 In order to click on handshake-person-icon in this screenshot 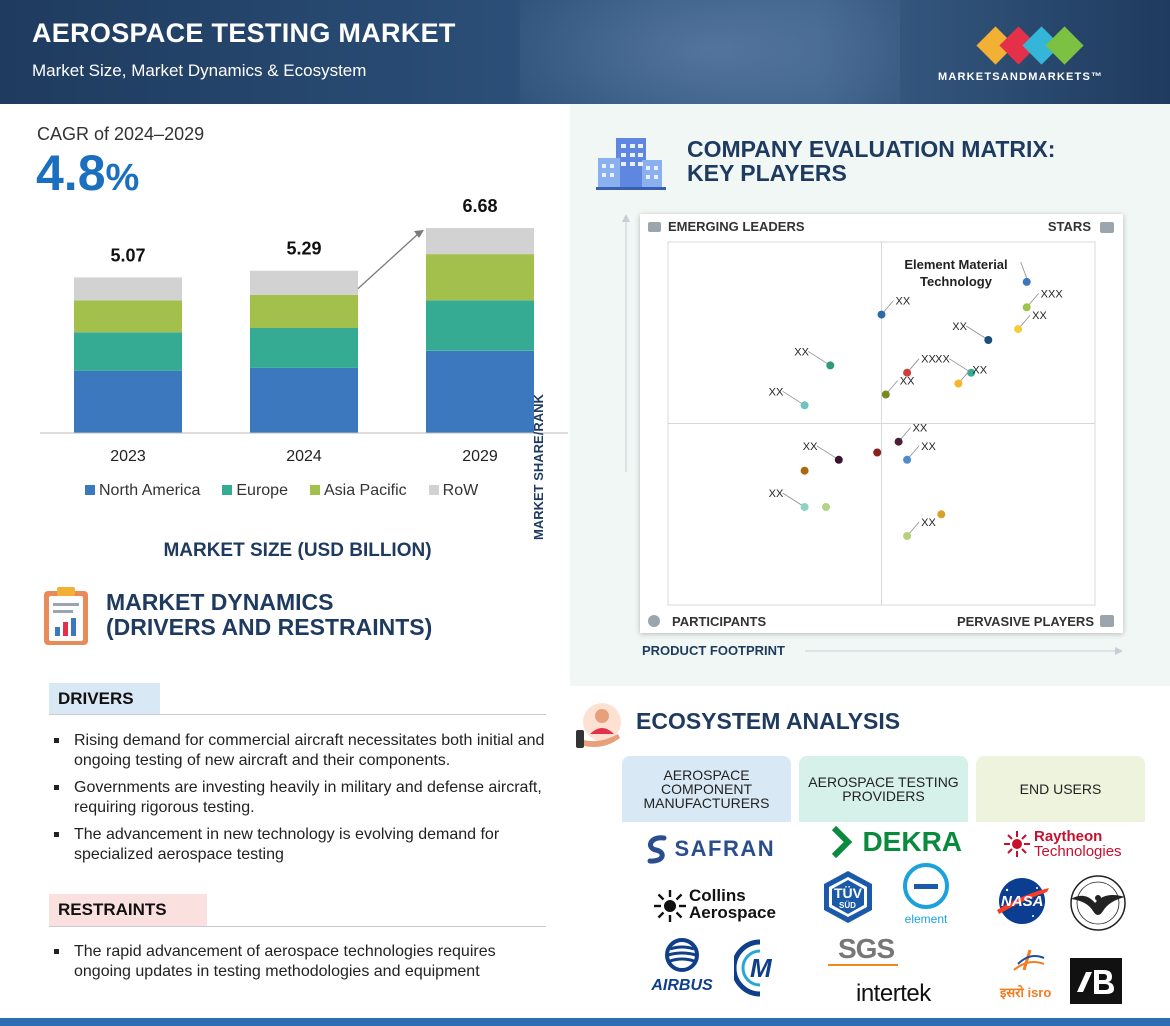, I will do `click(598, 725)`.